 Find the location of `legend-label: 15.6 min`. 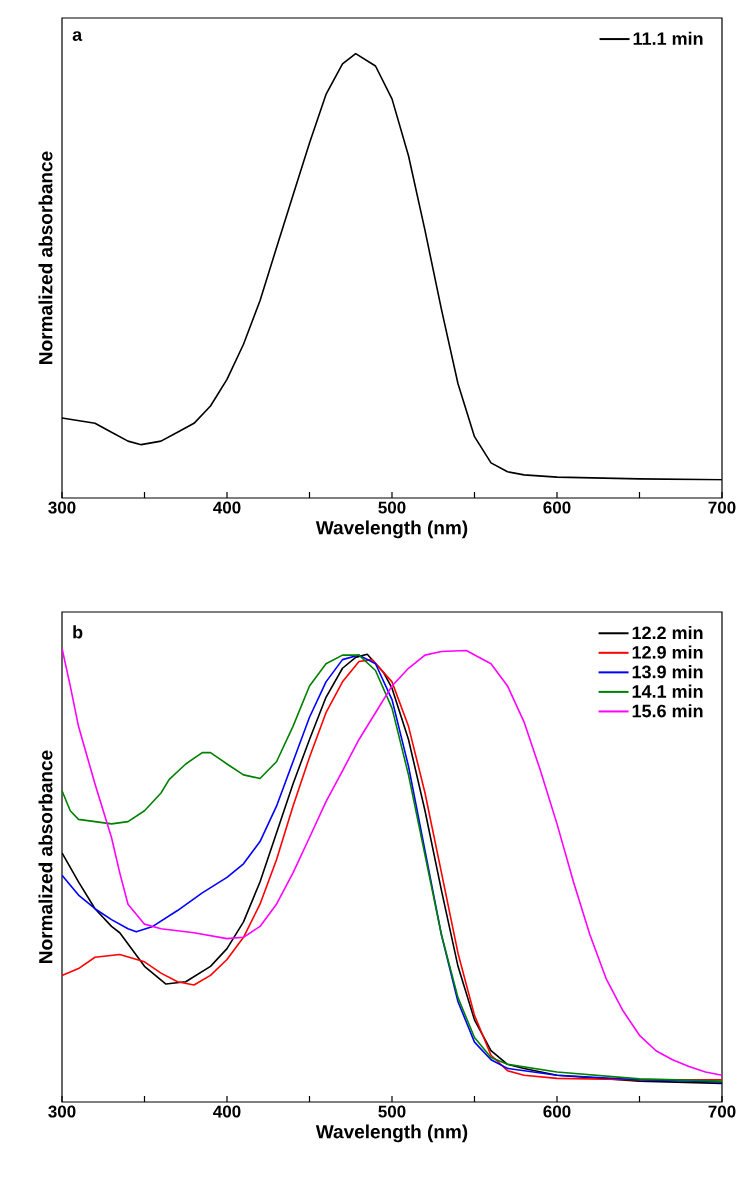

legend-label: 15.6 min is located at coordinates (667, 711).